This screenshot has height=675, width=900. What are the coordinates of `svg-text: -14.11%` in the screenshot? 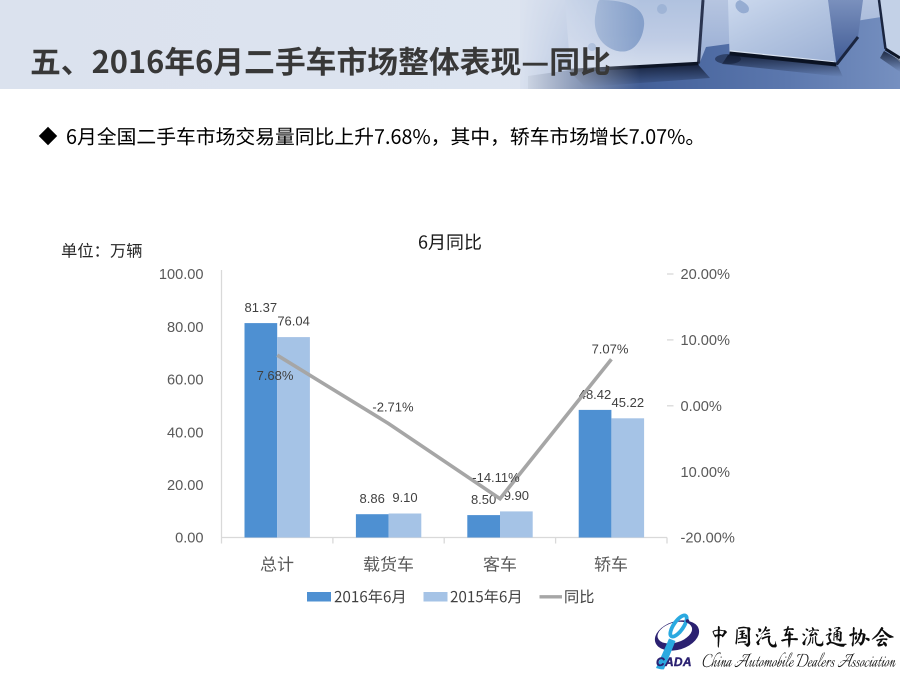 It's located at (496, 477).